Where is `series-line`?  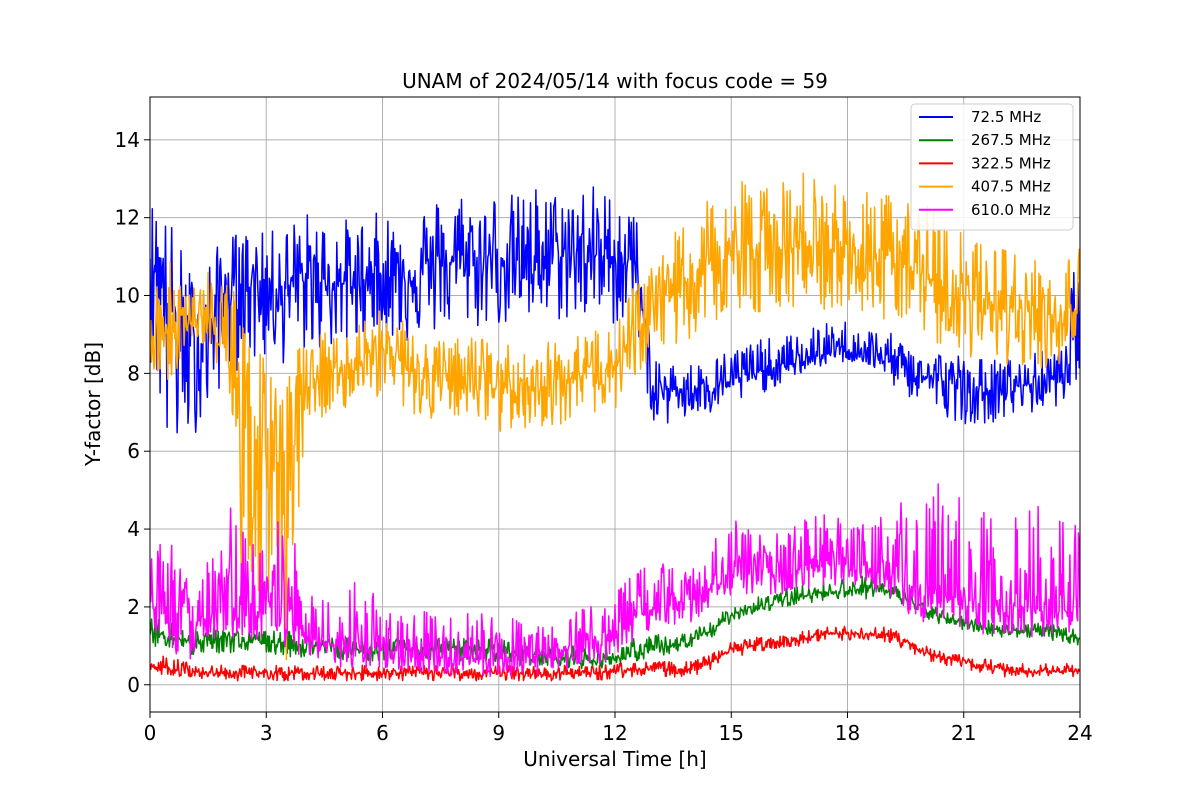 series-line is located at coordinates (615, 653).